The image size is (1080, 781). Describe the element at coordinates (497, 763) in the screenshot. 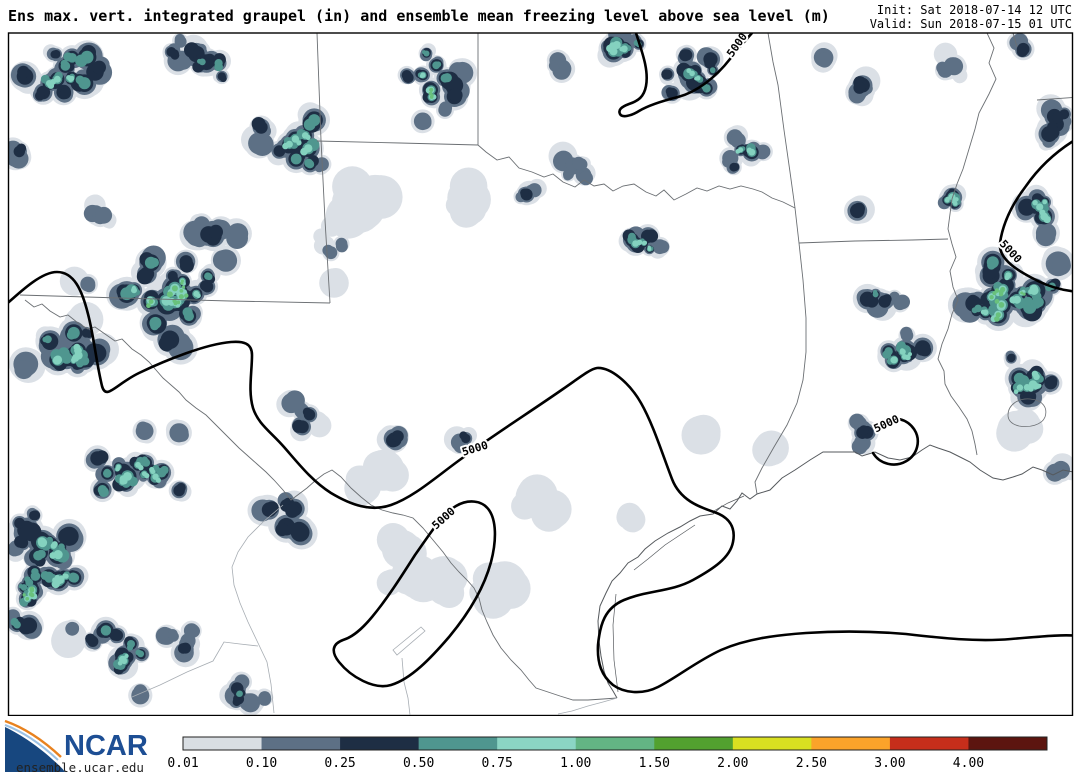

I see `colorbar-tick-label: 0.75` at that location.